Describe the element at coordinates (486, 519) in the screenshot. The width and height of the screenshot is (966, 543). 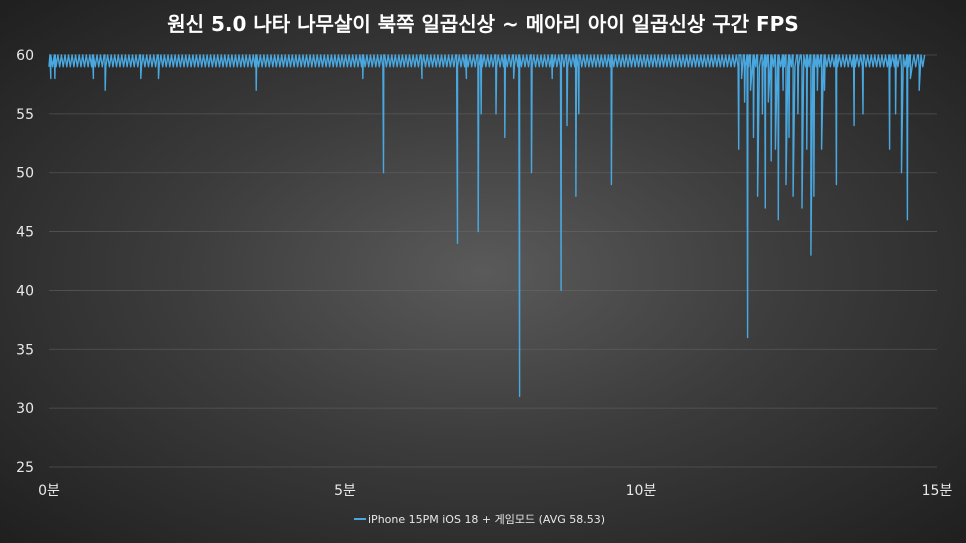
I see `legend-label: iPhone 15PM iOS 18 + 게임모드 (AVG 58.53)` at that location.